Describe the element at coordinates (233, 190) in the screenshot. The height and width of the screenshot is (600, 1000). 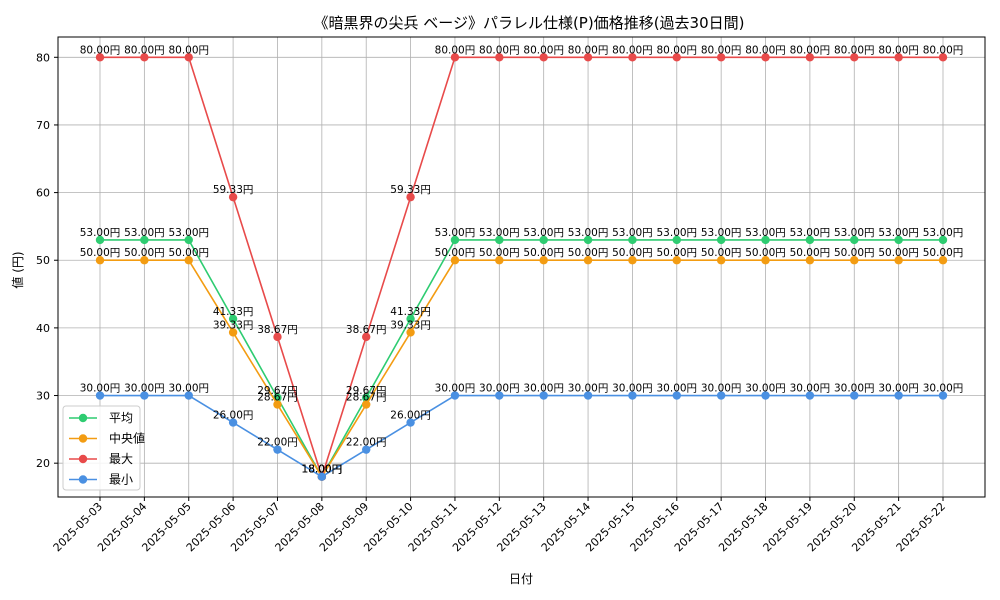
I see `data-label: 59.33円` at that location.